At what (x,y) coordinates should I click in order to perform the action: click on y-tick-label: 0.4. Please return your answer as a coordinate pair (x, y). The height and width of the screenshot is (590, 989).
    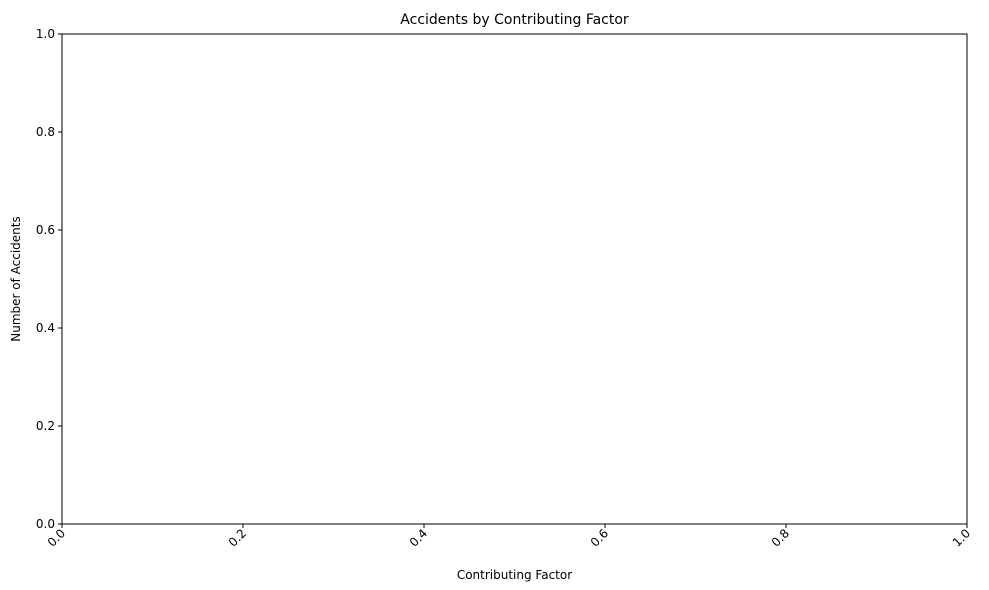
    Looking at the image, I should click on (45, 328).